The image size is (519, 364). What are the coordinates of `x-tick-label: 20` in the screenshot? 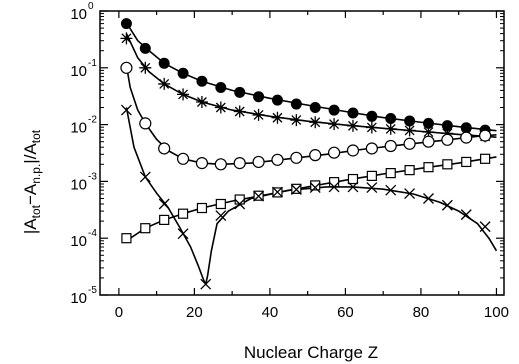 It's located at (194, 312).